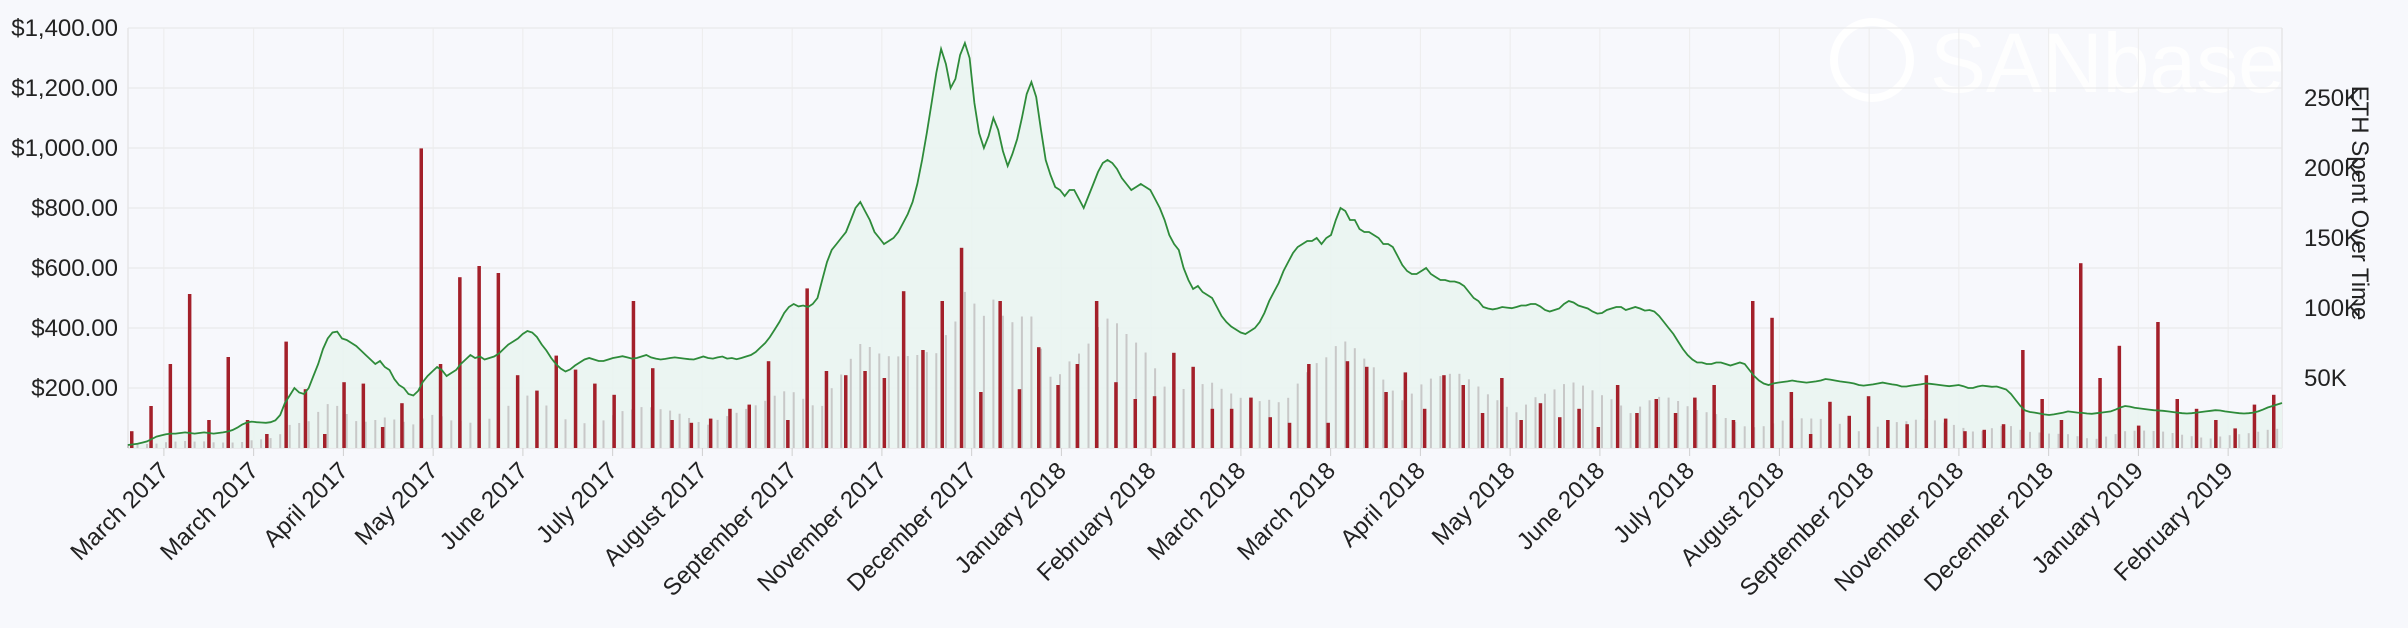  Describe the element at coordinates (74, 328) in the screenshot. I see `y-left-tick-label: $400.00` at that location.